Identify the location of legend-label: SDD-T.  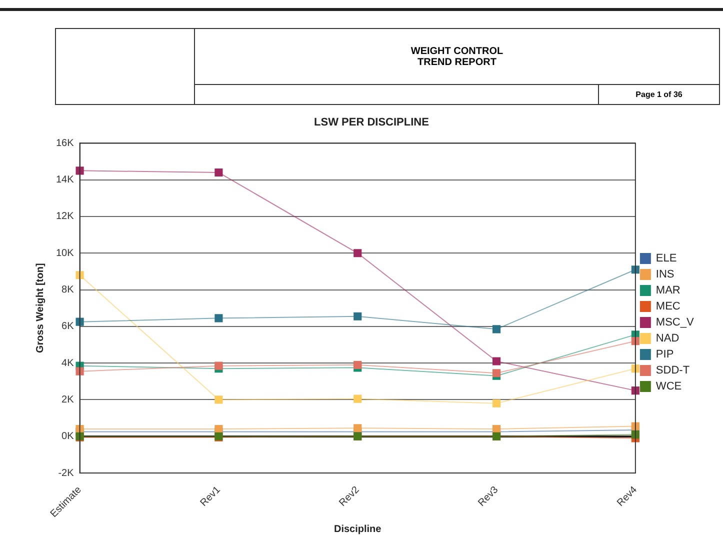
(677, 370).